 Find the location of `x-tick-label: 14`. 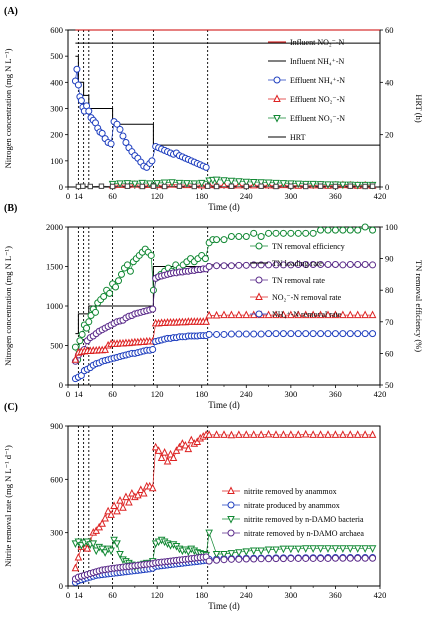

x-tick-label: 14 is located at coordinates (78, 196).